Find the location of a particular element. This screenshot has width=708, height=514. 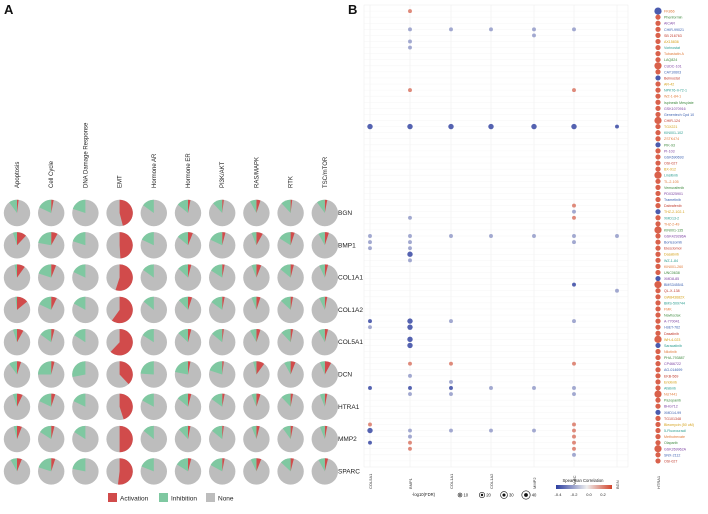

bubble-sparc-bms345541 is located at coordinates (574, 284).